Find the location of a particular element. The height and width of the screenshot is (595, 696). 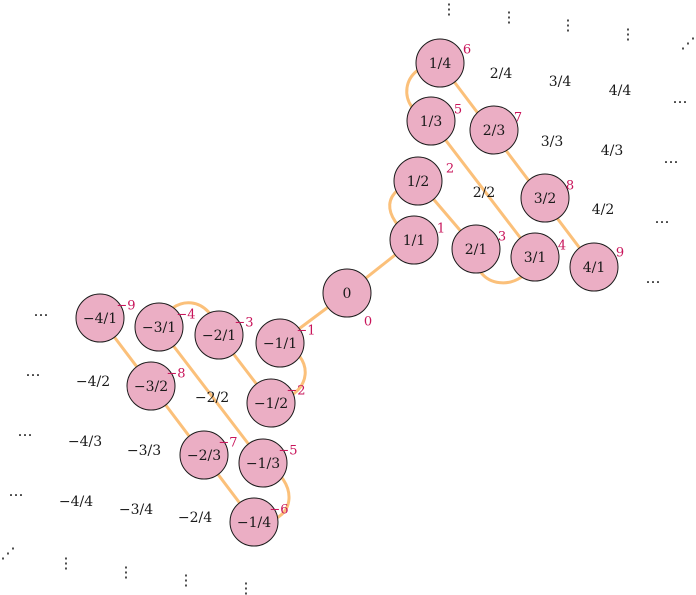

node-label: 1/1 is located at coordinates (414, 241).